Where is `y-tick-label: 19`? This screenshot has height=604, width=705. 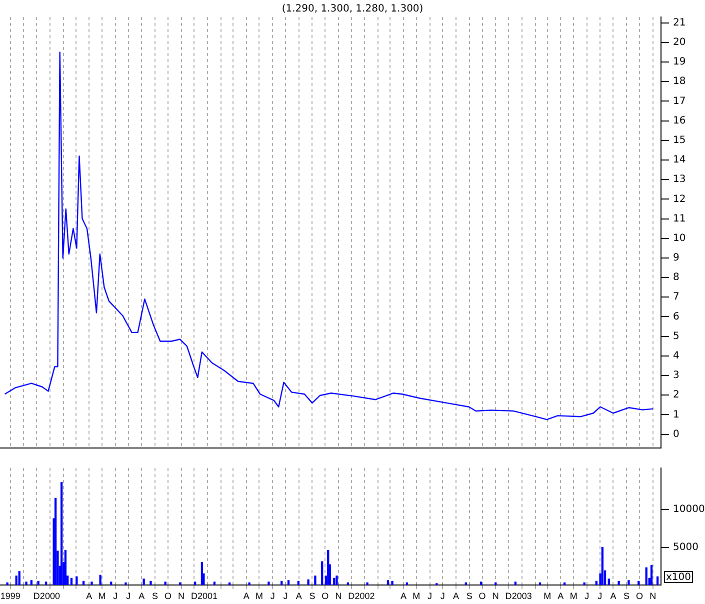 y-tick-label: 19 is located at coordinates (679, 62).